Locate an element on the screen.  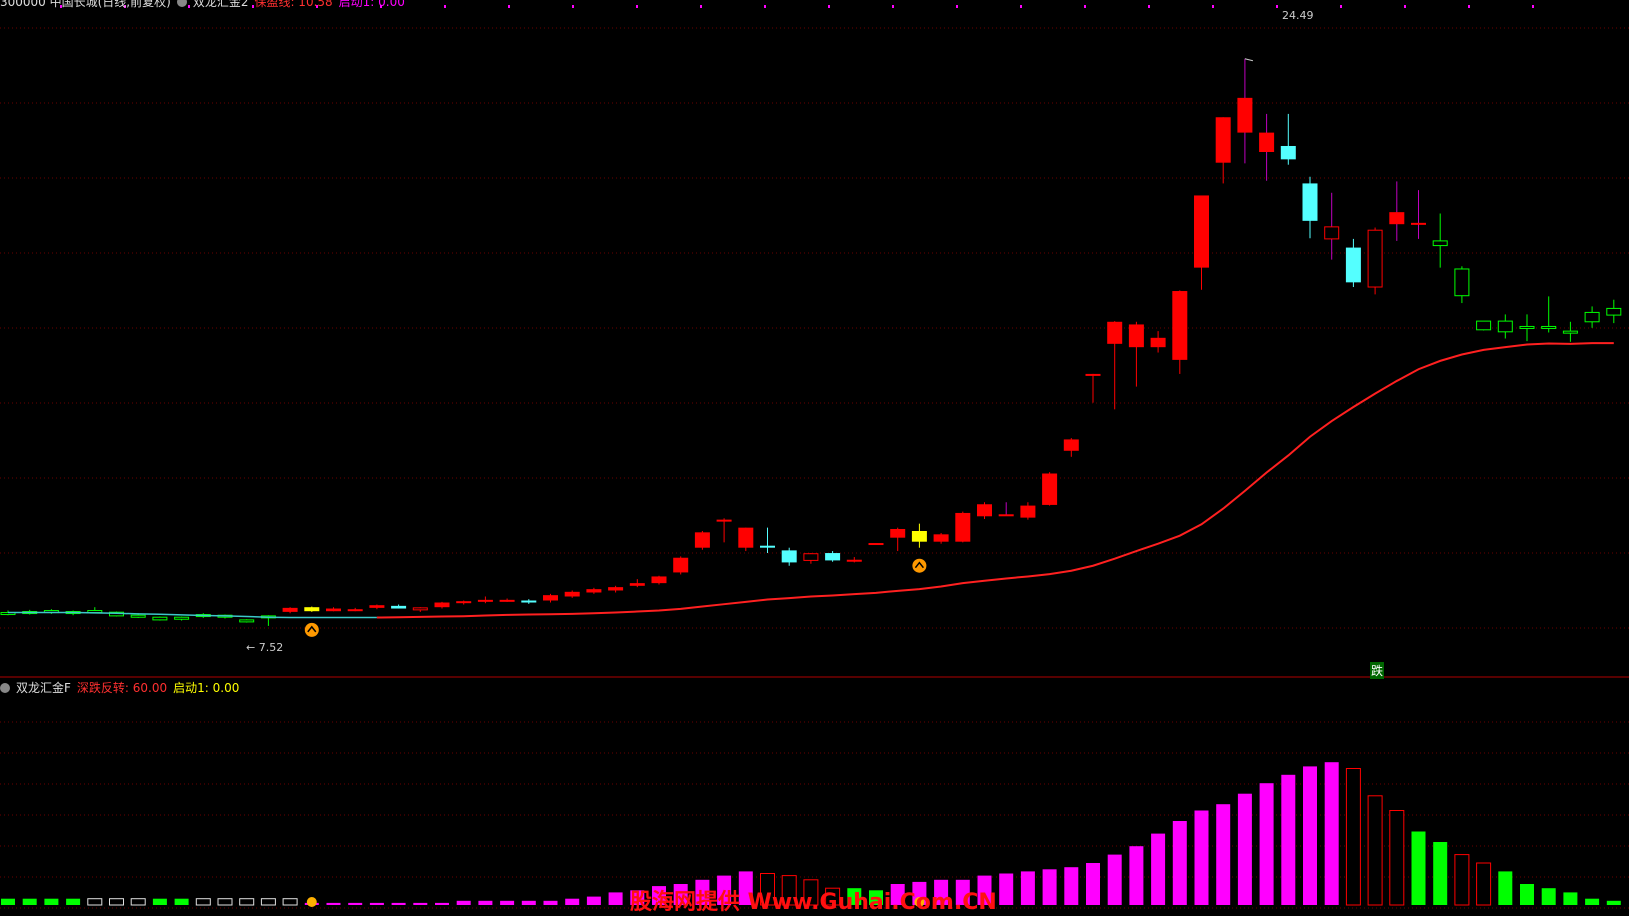
sub-indicator-name: 双龙汇金F is located at coordinates (43, 688).